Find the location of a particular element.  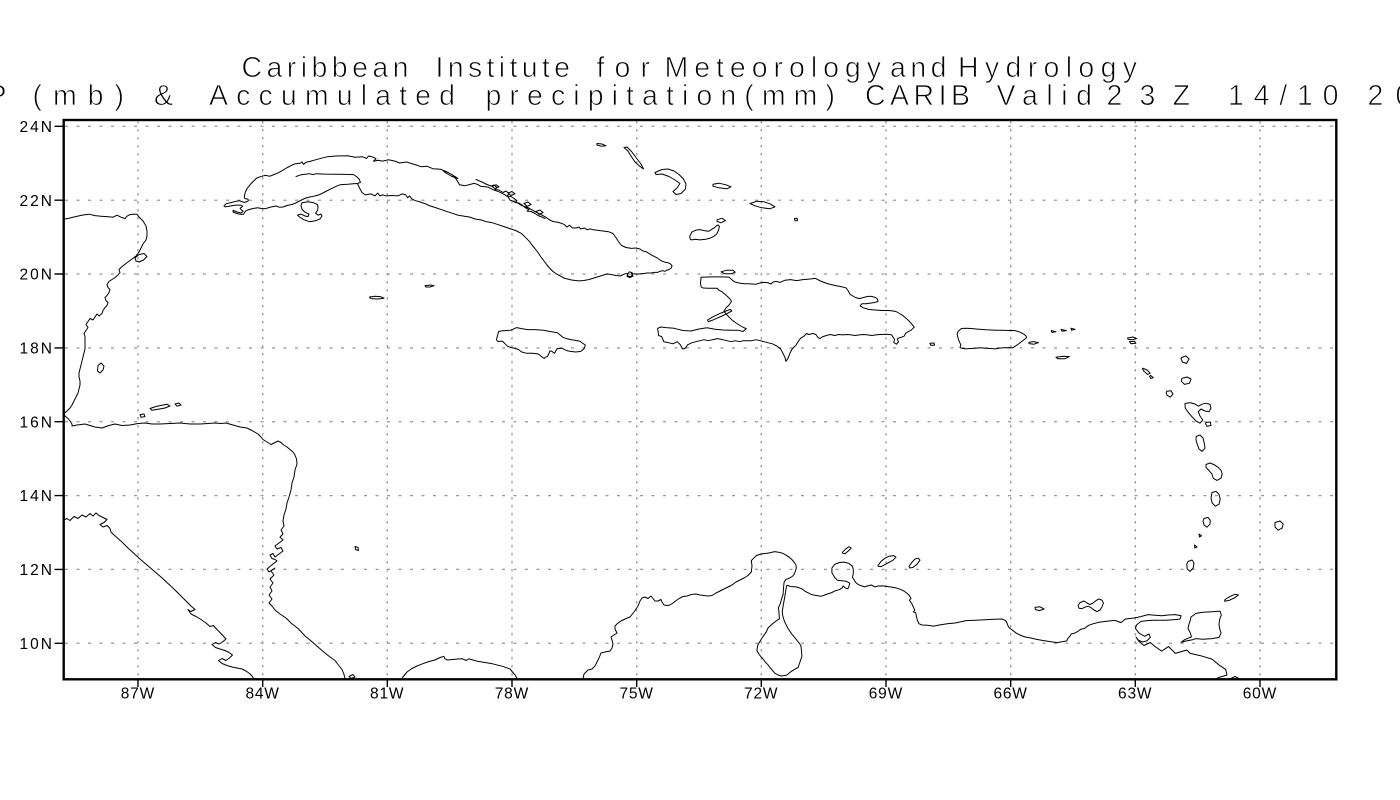

svg-text: 78W is located at coordinates (512, 694).